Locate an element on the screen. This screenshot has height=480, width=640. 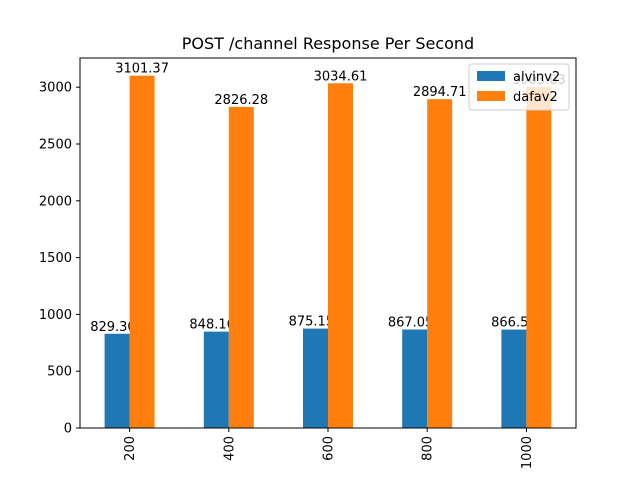
data-label-dafav2-600: 3034.61 is located at coordinates (341, 76).